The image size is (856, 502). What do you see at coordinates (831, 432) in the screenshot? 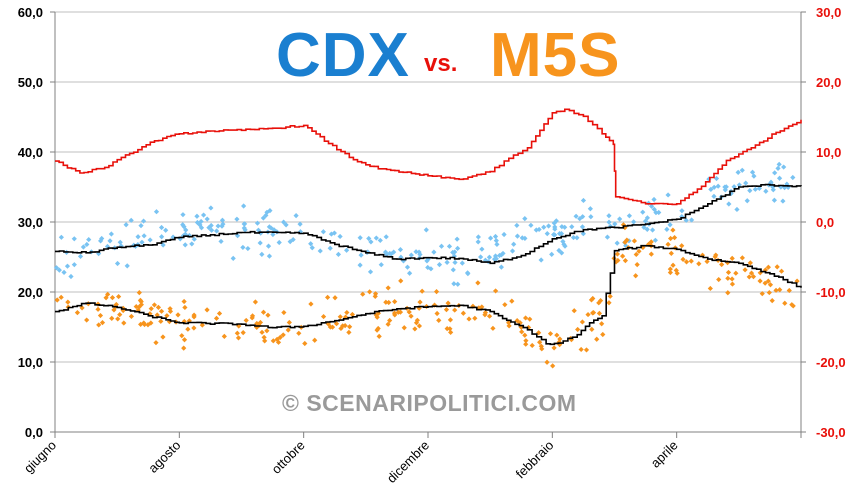
I see `y-tick-label-right: -30,0` at bounding box center [831, 432].